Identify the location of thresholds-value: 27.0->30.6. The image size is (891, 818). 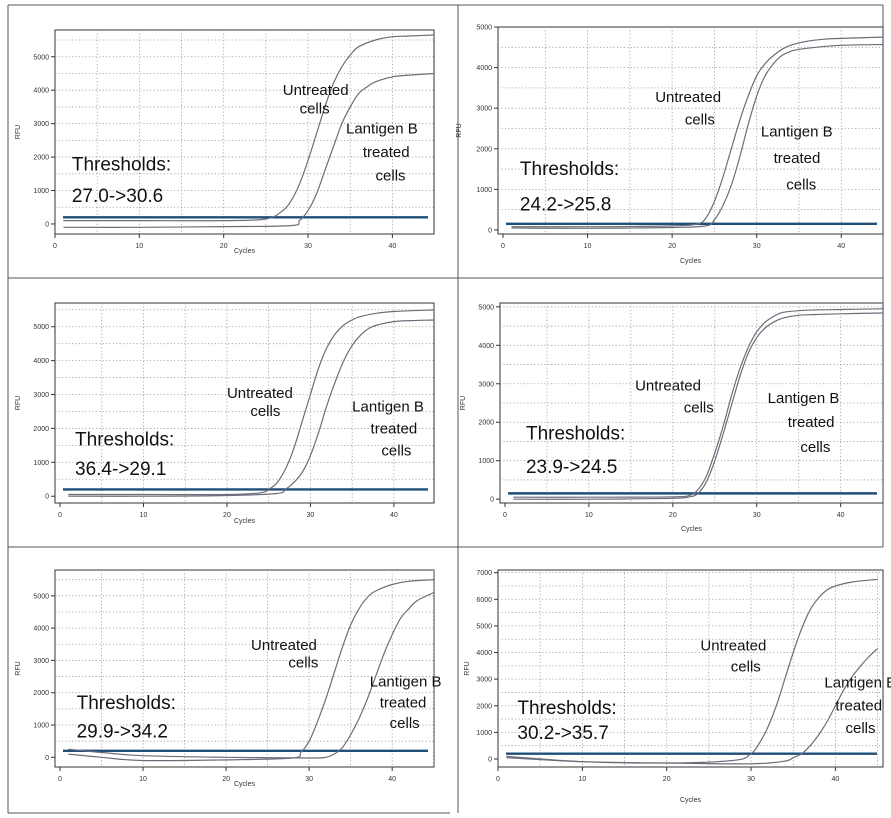
(117, 196).